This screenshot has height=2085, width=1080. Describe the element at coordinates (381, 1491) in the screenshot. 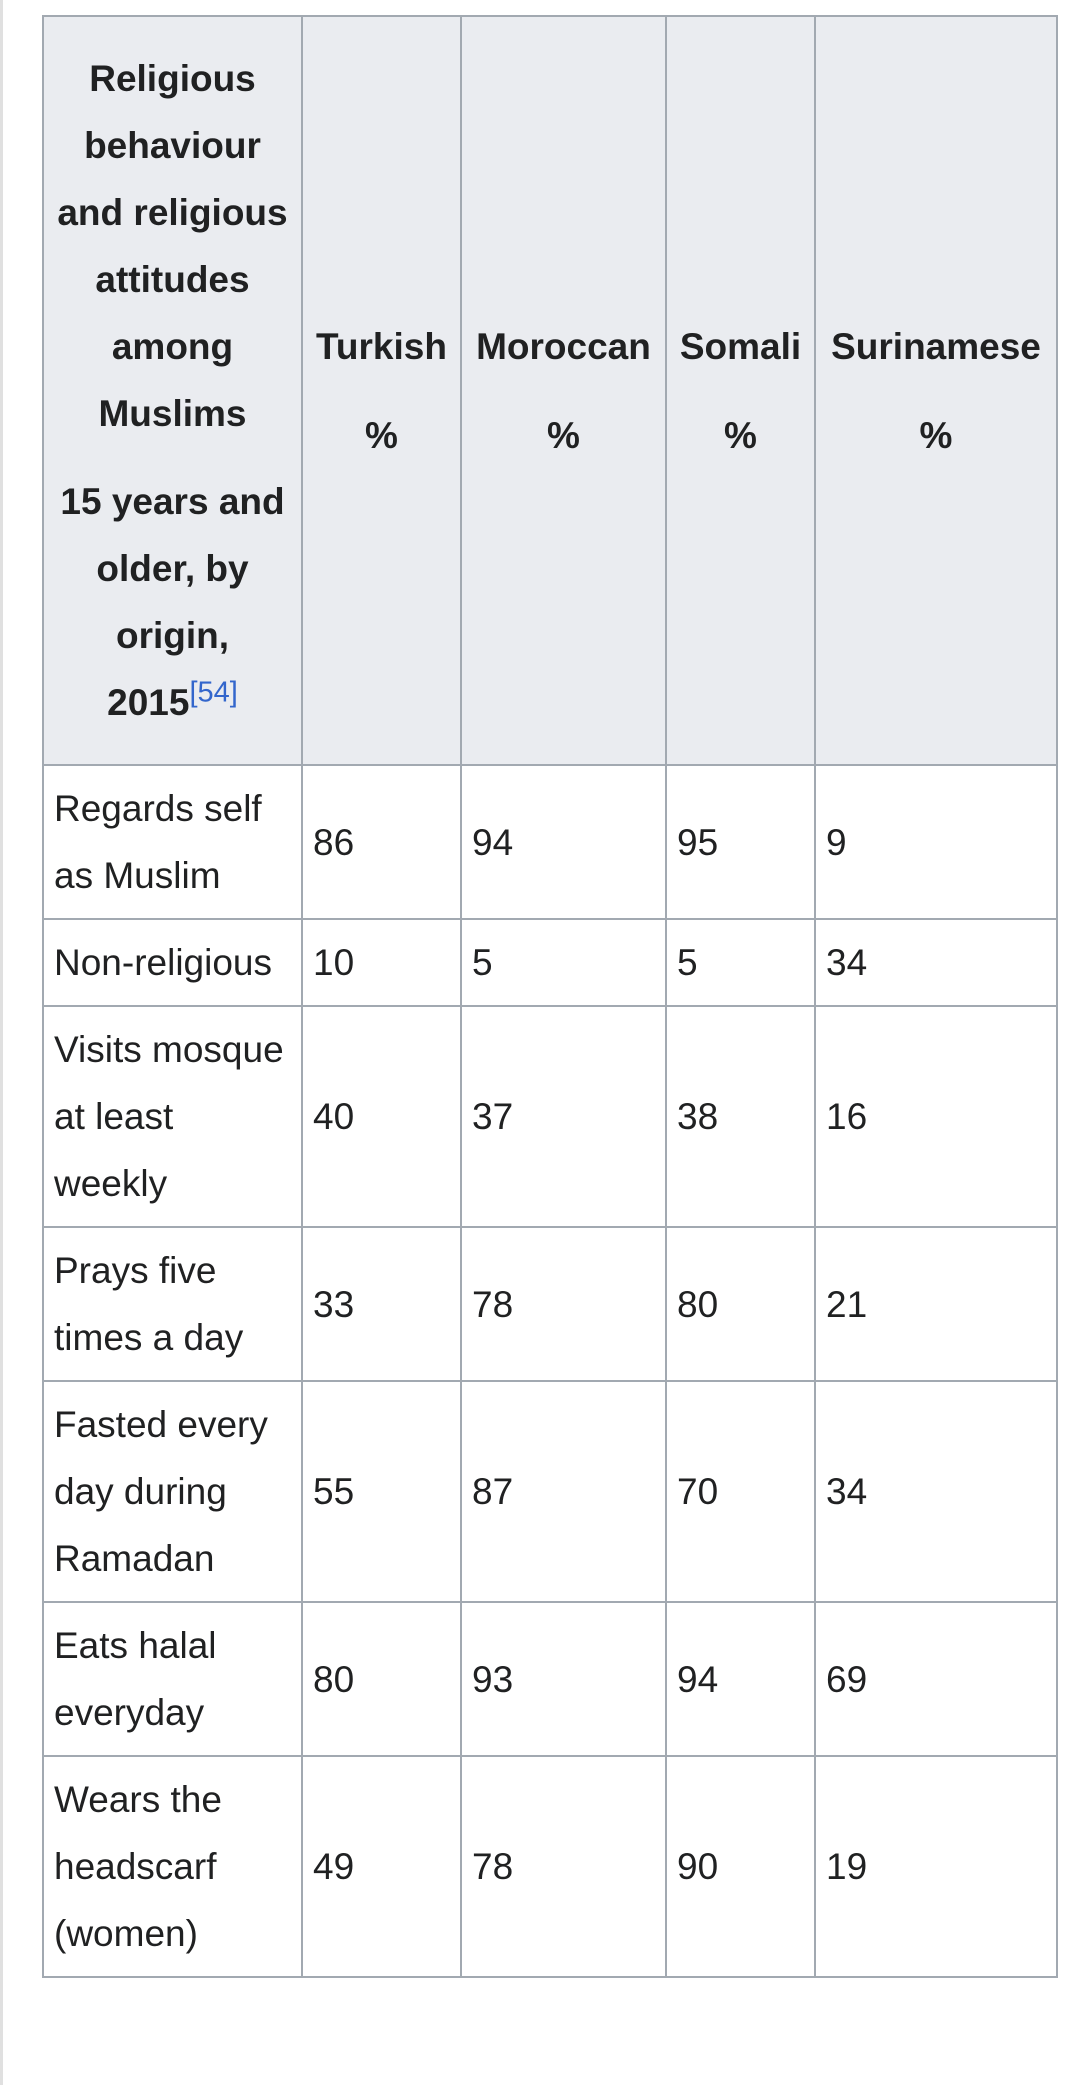

I see `cell-value: 55` at that location.